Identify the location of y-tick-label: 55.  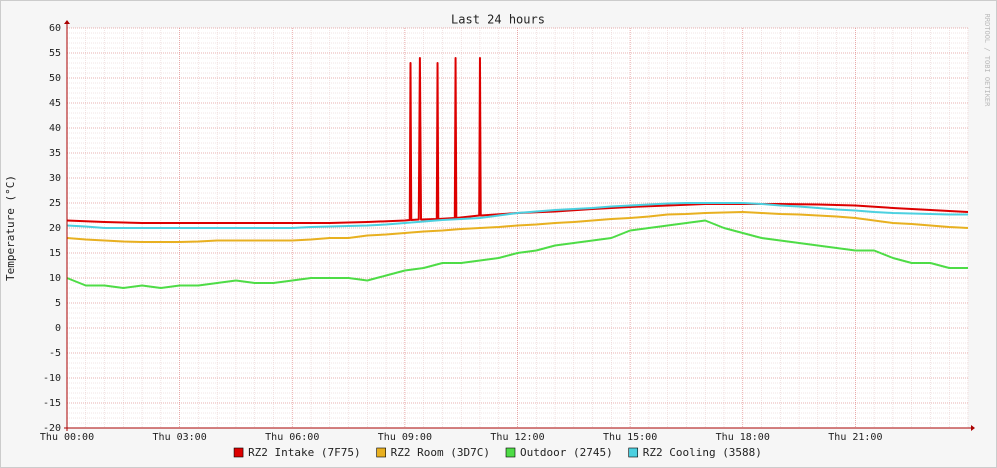
(55, 53).